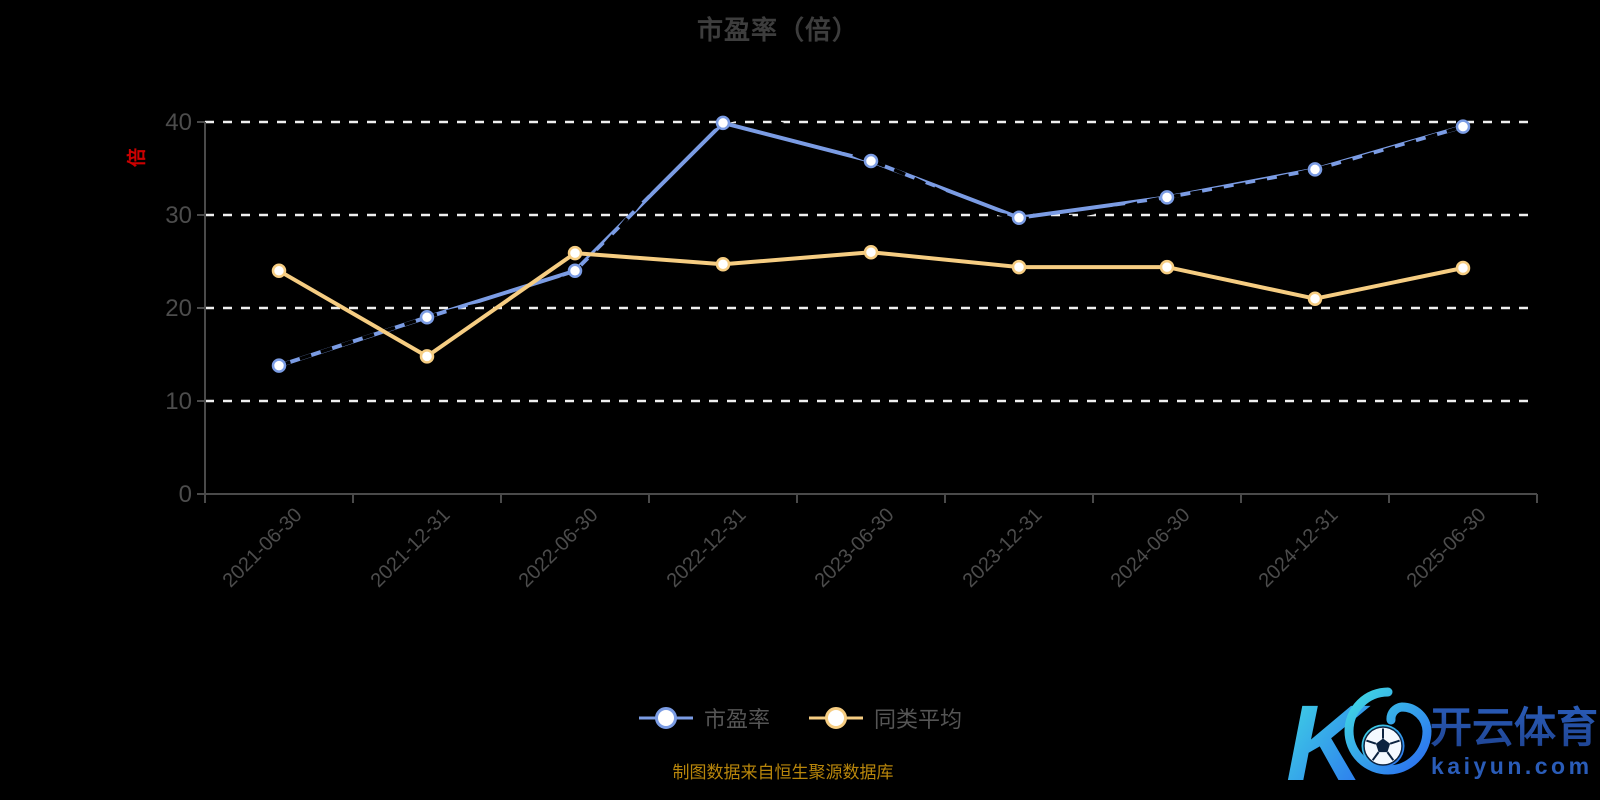 The width and height of the screenshot is (1600, 800). What do you see at coordinates (1383, 746) in the screenshot?
I see `soccer-ball-icon` at bounding box center [1383, 746].